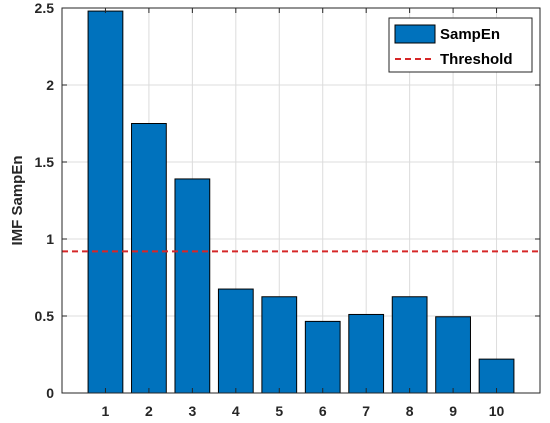  Describe the element at coordinates (453, 411) in the screenshot. I see `x-tick-label: 9` at that location.